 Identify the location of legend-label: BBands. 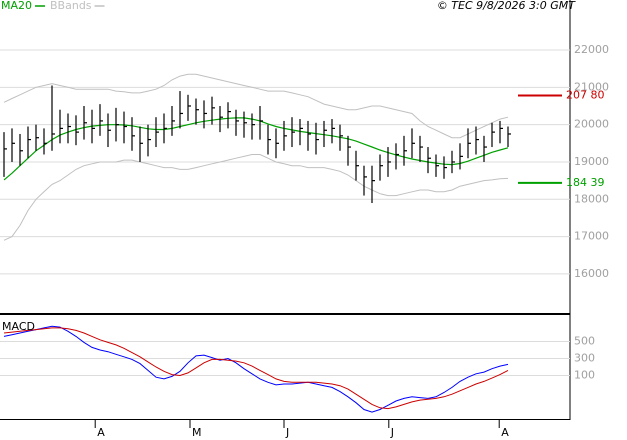
(71, 6).